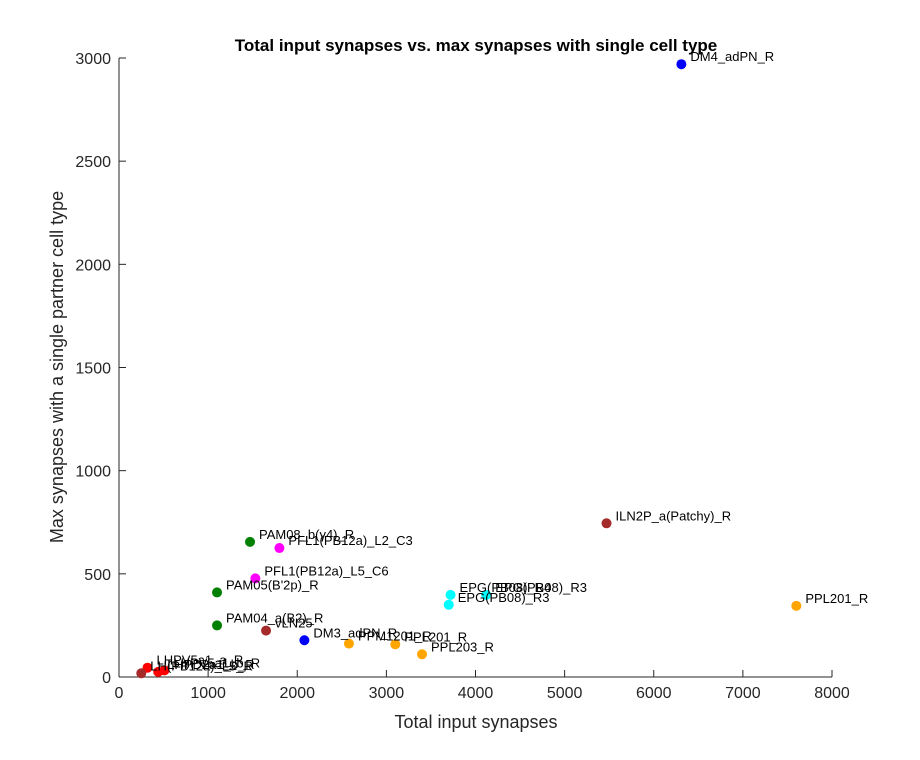 This screenshot has height=760, width=920. Describe the element at coordinates (208, 693) in the screenshot. I see `x-tick-label: 1000` at that location.